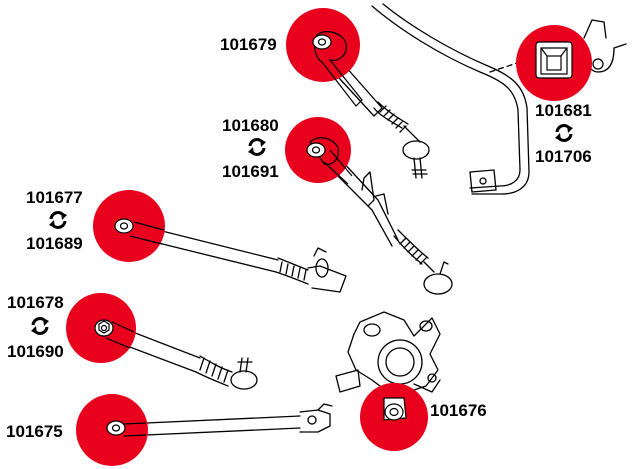  I want to click on part-number-lower-arm-alt: 101690, so click(35, 351).